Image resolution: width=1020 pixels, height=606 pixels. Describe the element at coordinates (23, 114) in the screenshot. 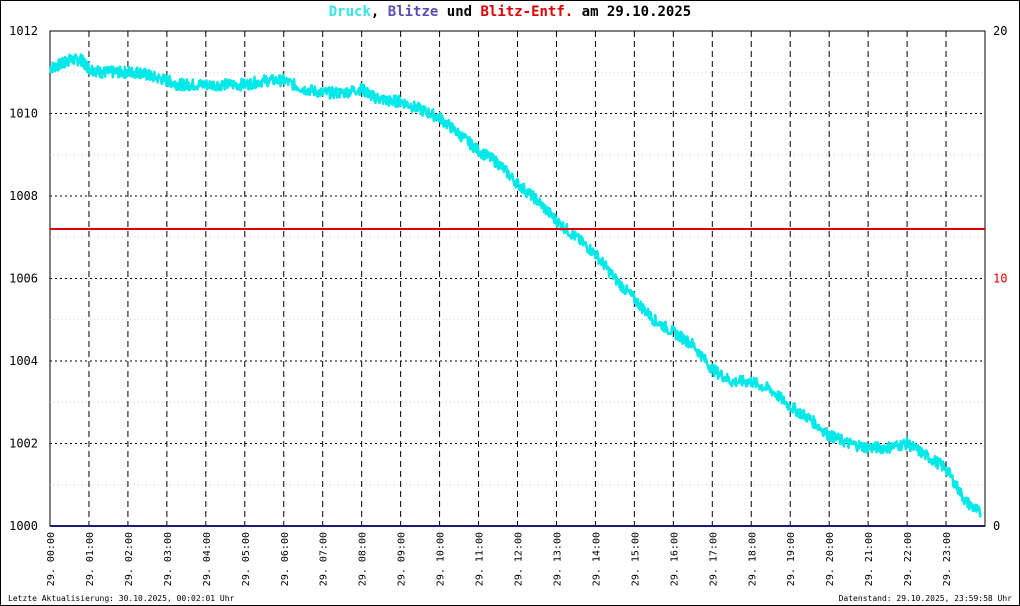

I see `y-tick-label-left: 1010` at that location.